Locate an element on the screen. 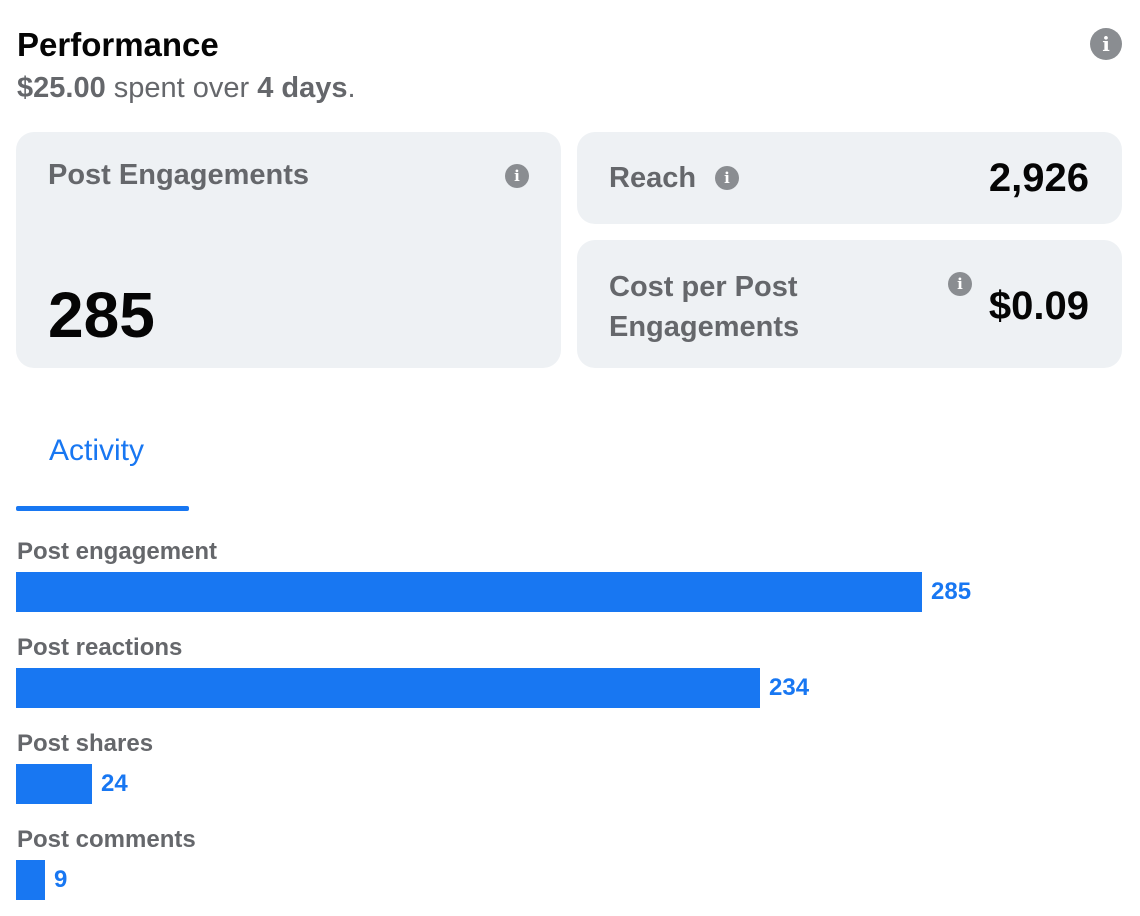  reach-card: Reach i 2,926 is located at coordinates (849, 178).